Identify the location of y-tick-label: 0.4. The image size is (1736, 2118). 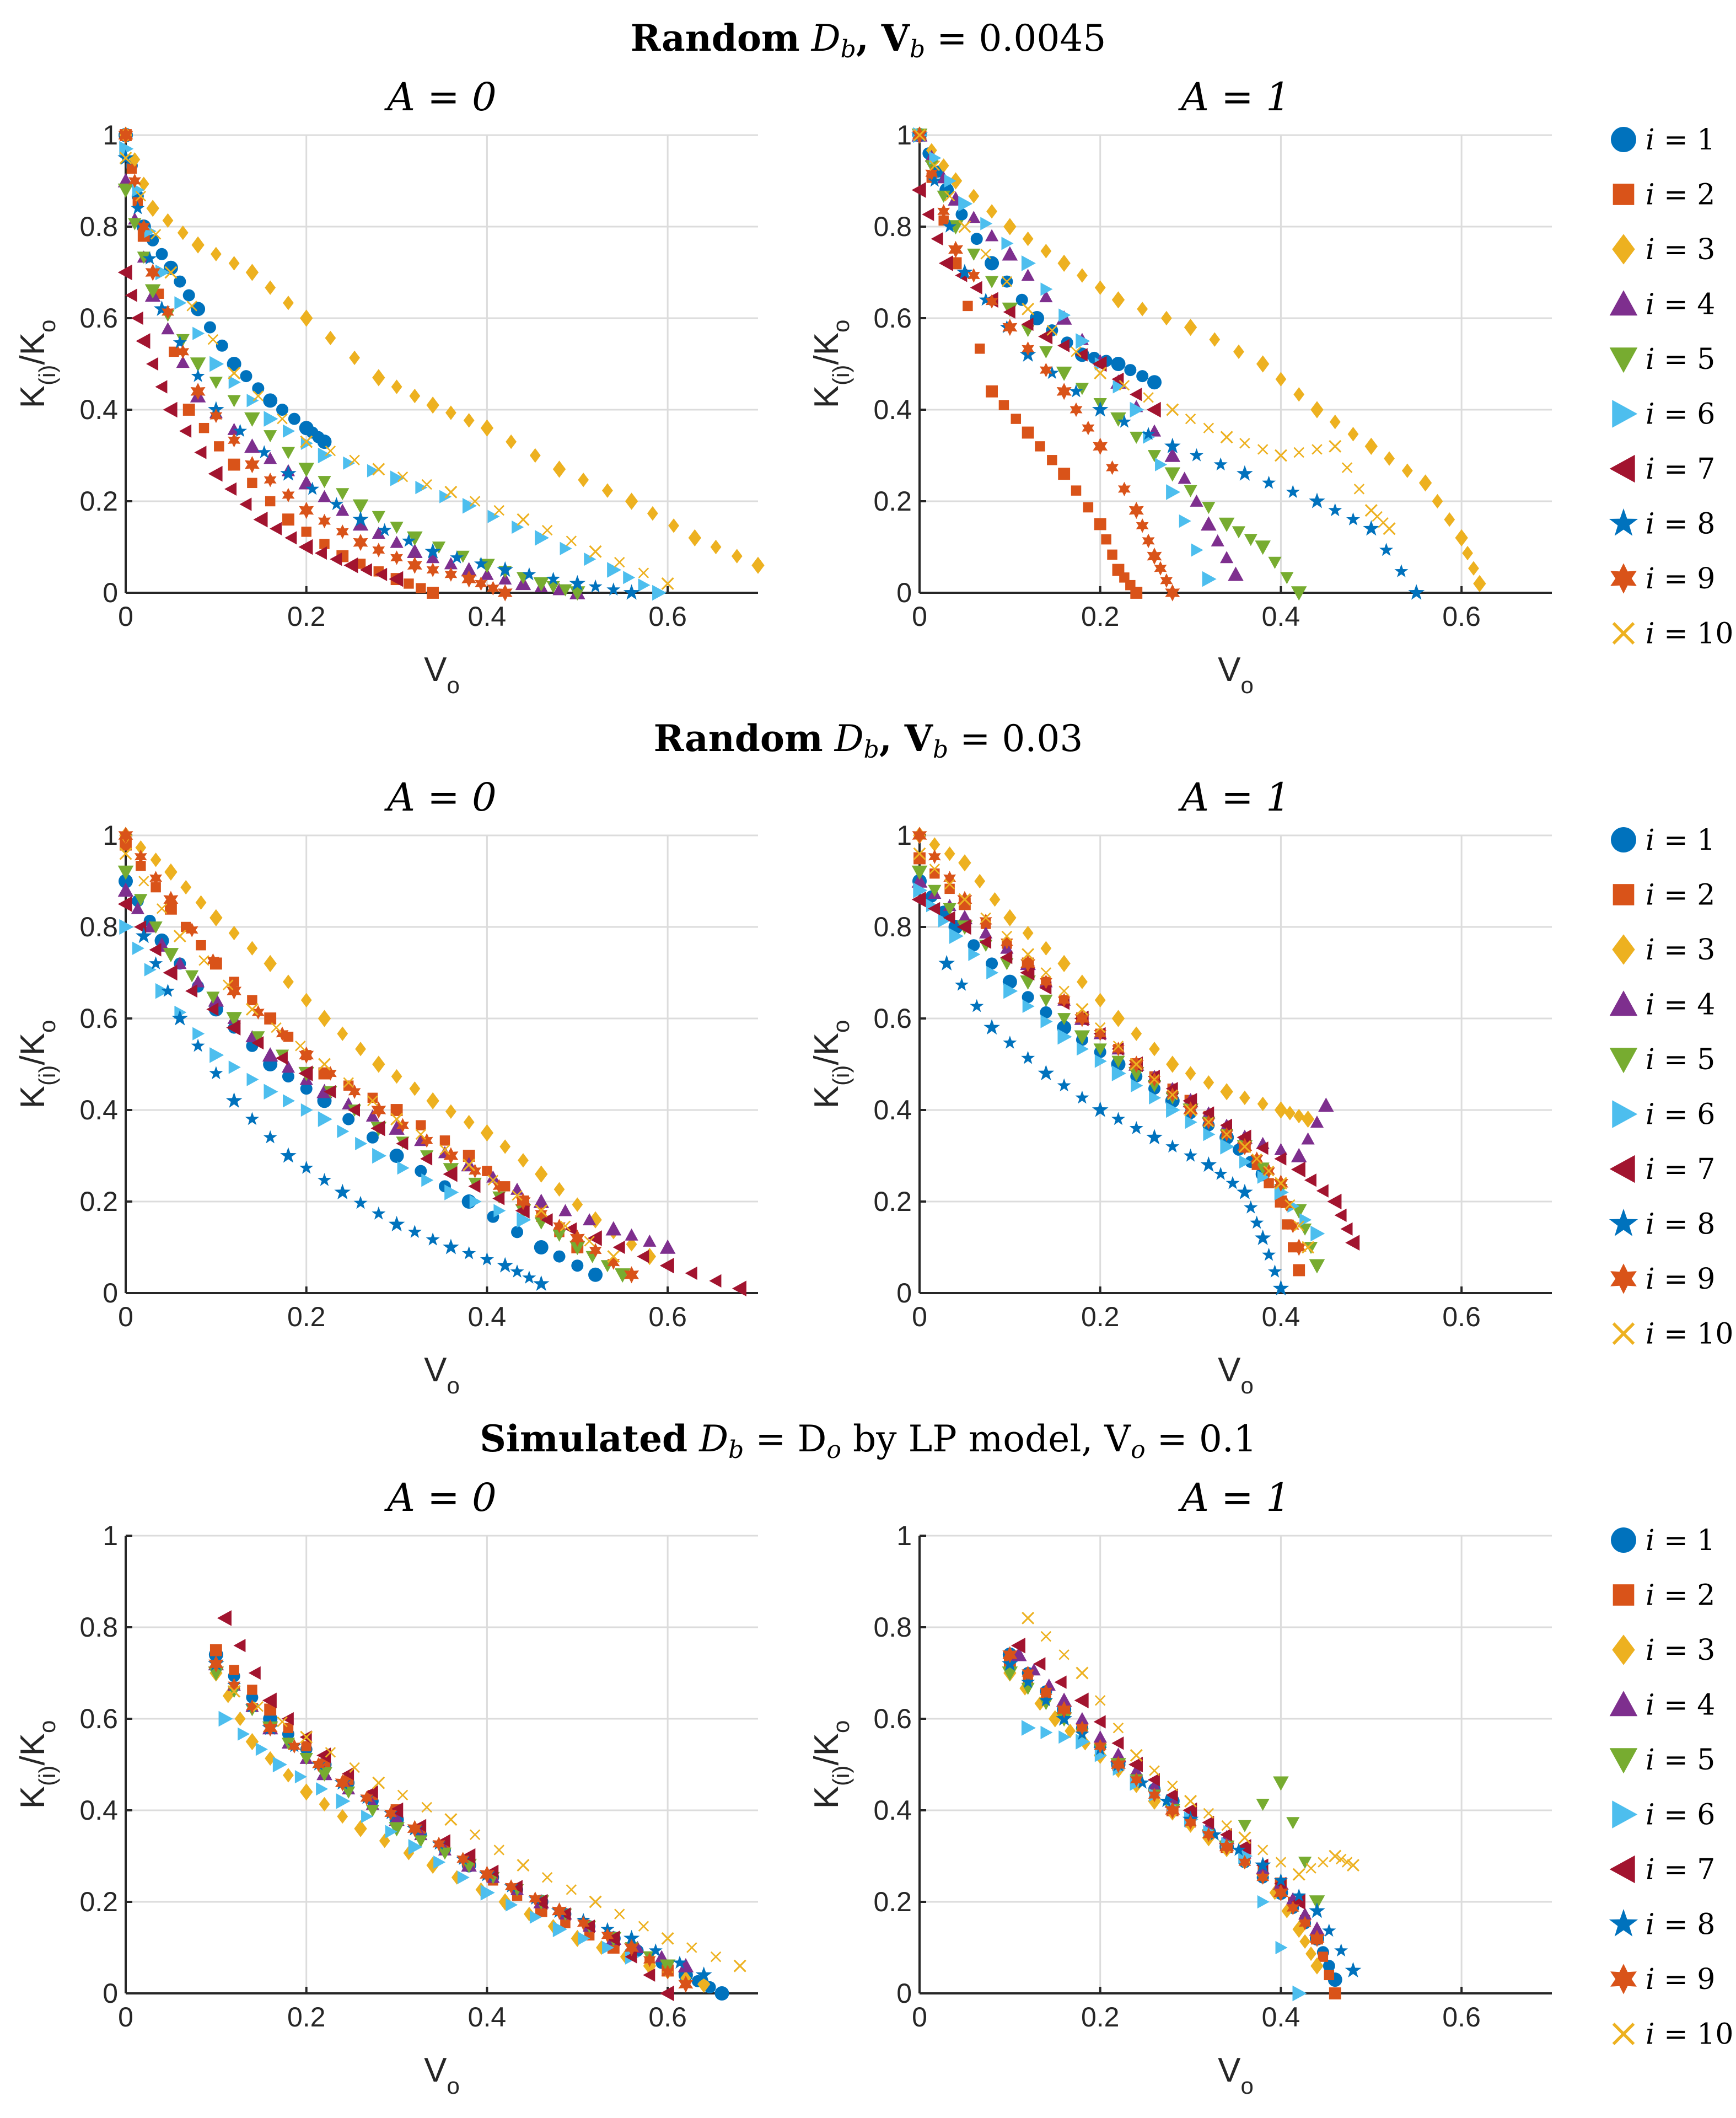
(98, 1810).